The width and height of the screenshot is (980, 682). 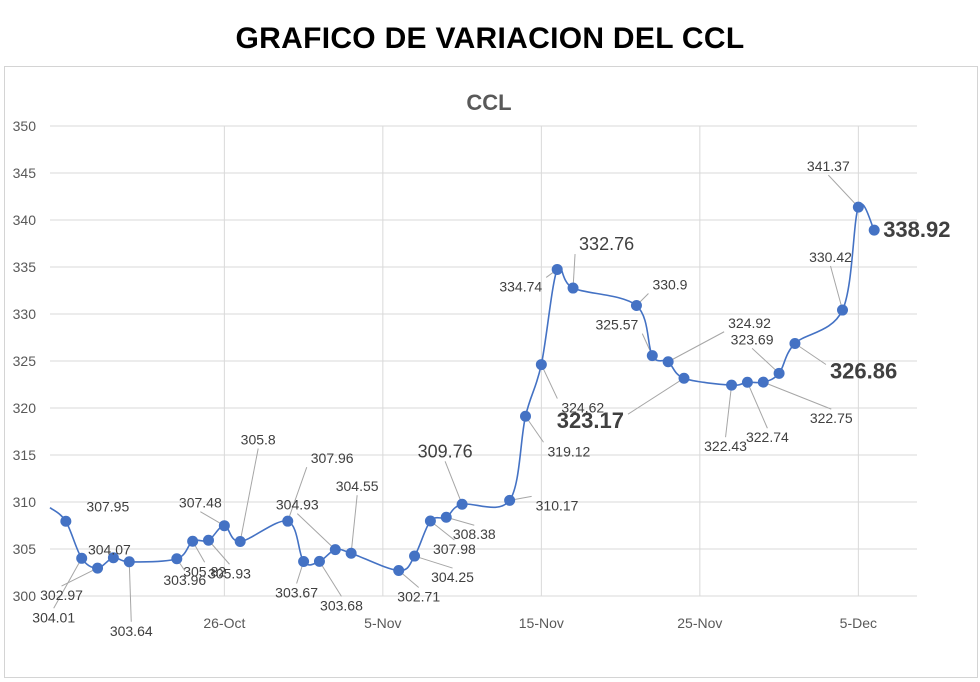 What do you see at coordinates (616, 325) in the screenshot?
I see `data-label: 325.57` at bounding box center [616, 325].